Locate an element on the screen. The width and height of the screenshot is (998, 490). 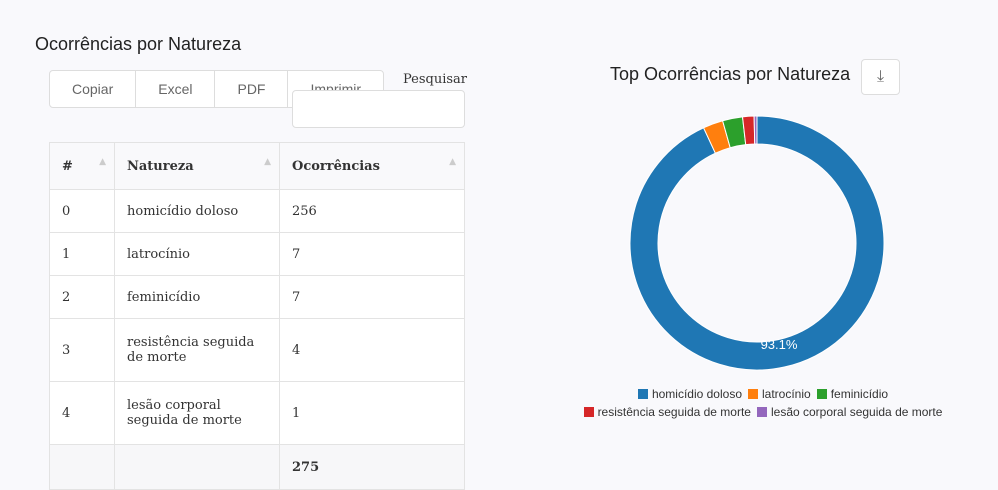
copy-button: Copiar is located at coordinates (93, 89).